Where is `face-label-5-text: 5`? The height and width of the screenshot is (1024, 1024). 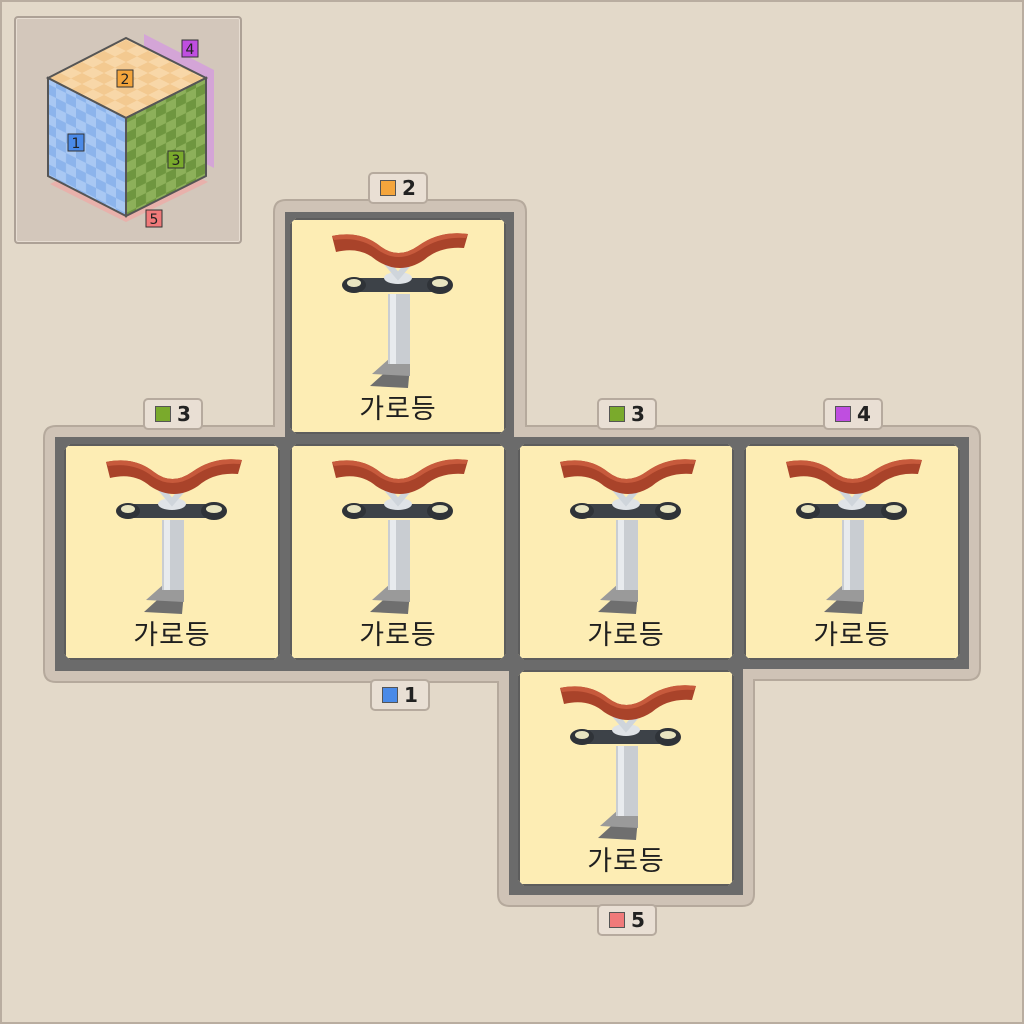
face-label-5-text: 5 is located at coordinates (154, 220).